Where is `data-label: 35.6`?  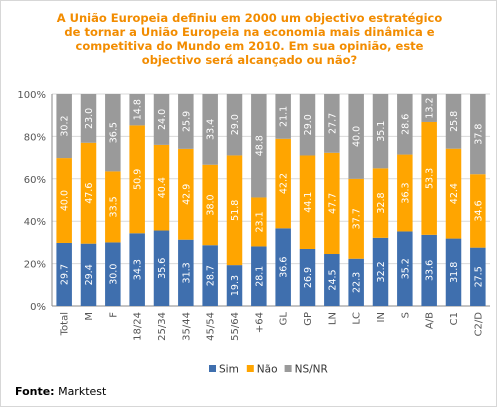 data-label: 35.6 is located at coordinates (162, 268).